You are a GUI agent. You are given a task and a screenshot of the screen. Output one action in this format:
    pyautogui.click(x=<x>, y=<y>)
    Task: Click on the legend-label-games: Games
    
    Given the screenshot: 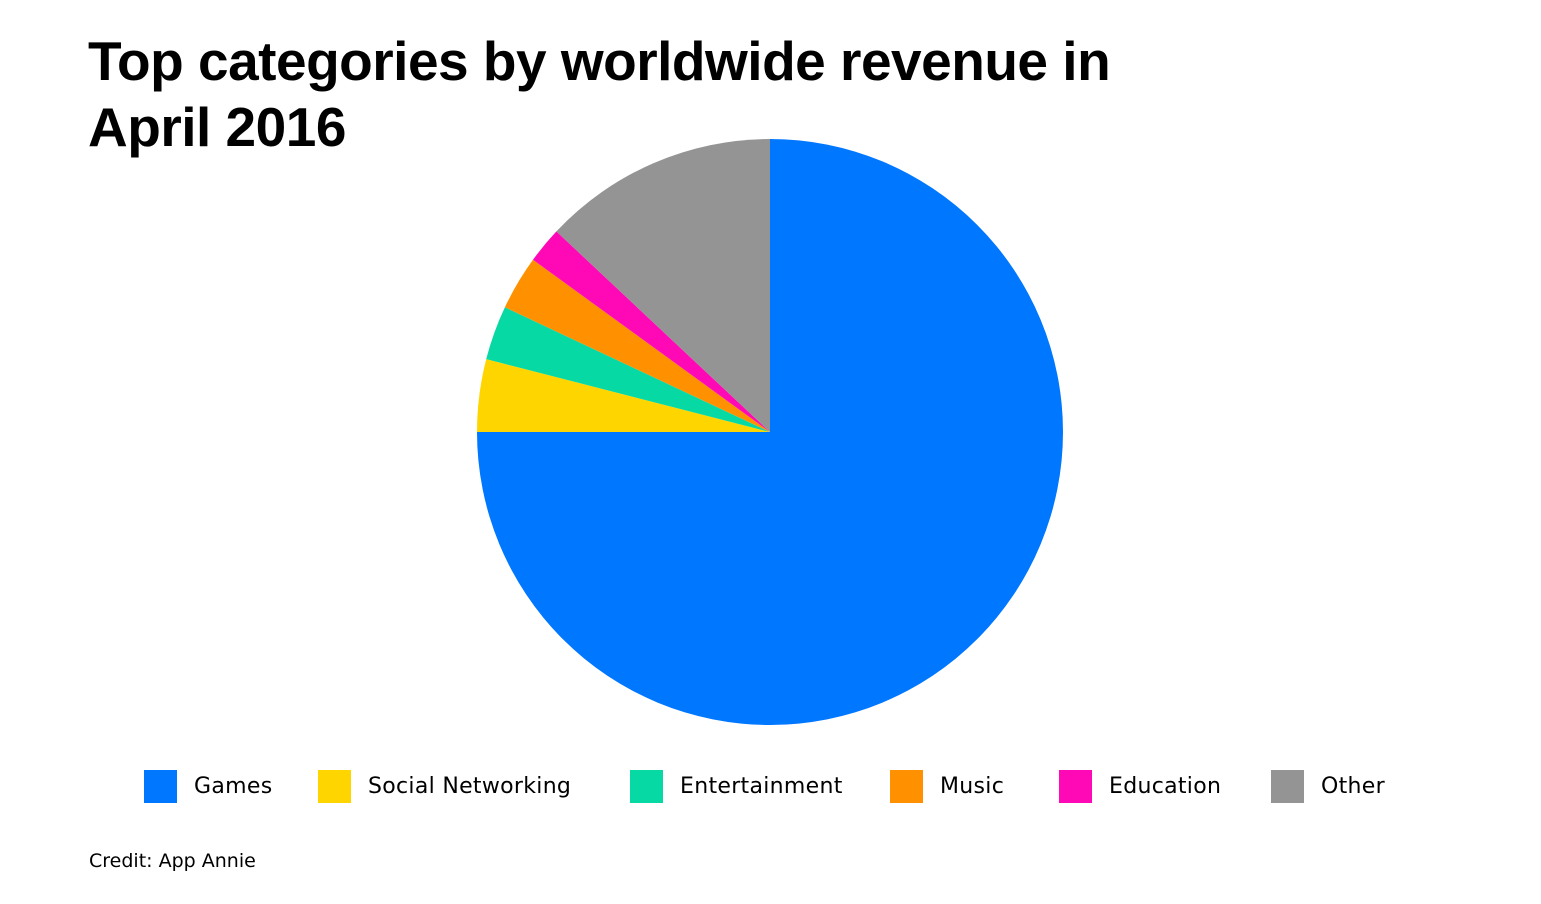 What is the action you would take?
    pyautogui.click(x=233, y=786)
    